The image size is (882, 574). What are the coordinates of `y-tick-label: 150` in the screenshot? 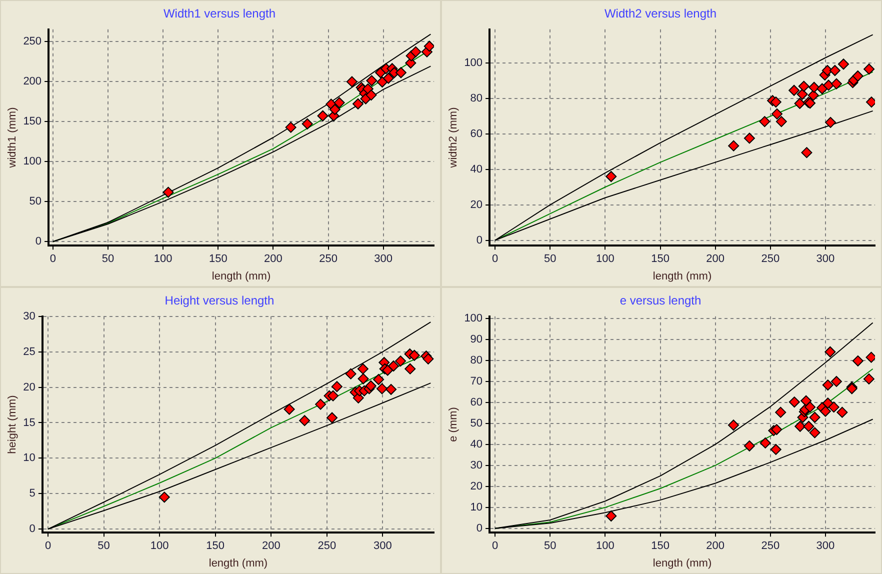 It's located at (32, 122).